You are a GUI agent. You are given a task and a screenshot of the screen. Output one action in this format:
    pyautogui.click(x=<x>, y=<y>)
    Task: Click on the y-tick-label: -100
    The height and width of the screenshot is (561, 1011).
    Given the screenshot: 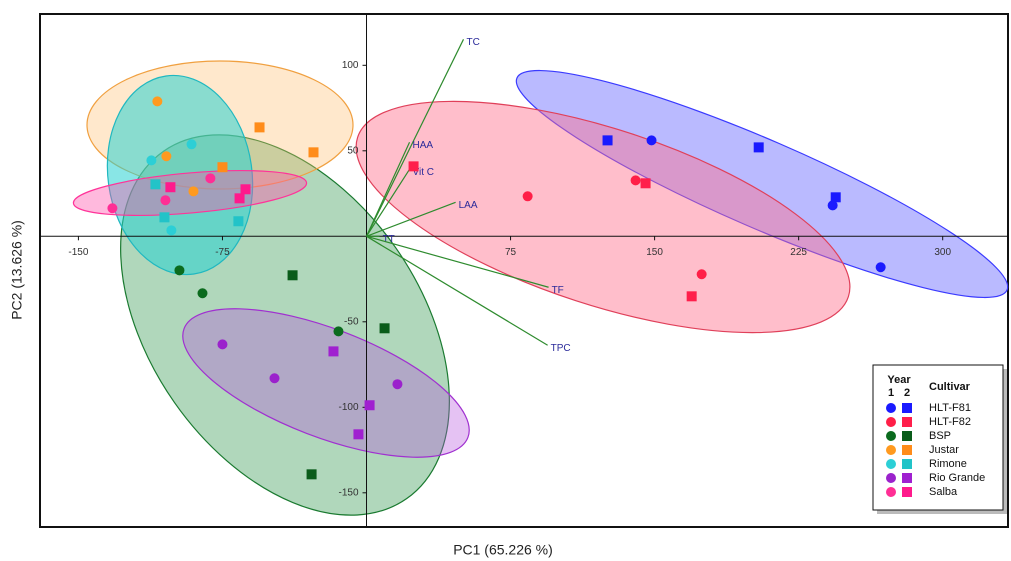 What is the action you would take?
    pyautogui.click(x=348, y=407)
    